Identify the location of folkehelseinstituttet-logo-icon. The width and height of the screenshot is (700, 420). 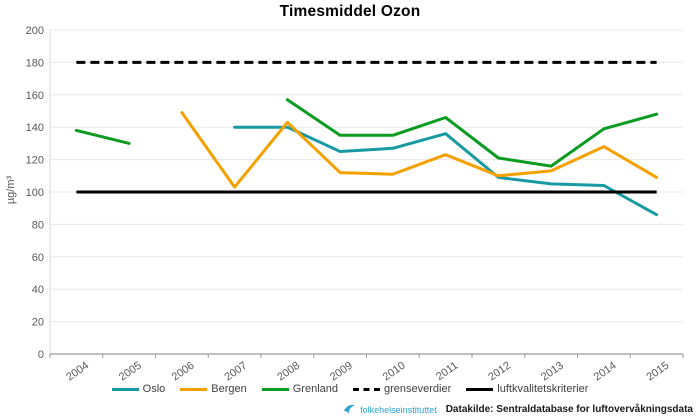
(350, 409).